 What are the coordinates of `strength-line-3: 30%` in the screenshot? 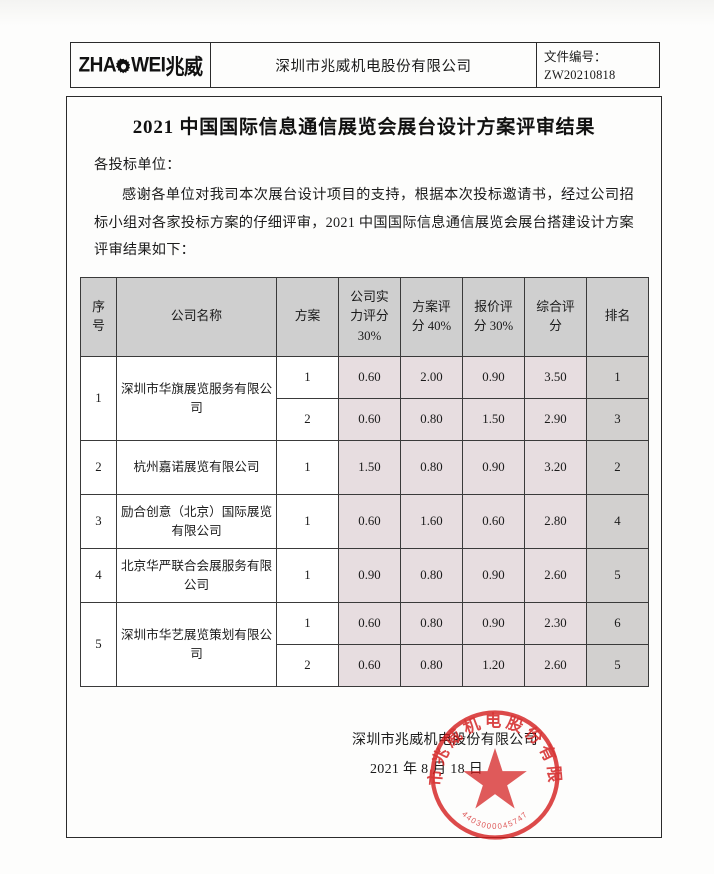 It's located at (369, 335).